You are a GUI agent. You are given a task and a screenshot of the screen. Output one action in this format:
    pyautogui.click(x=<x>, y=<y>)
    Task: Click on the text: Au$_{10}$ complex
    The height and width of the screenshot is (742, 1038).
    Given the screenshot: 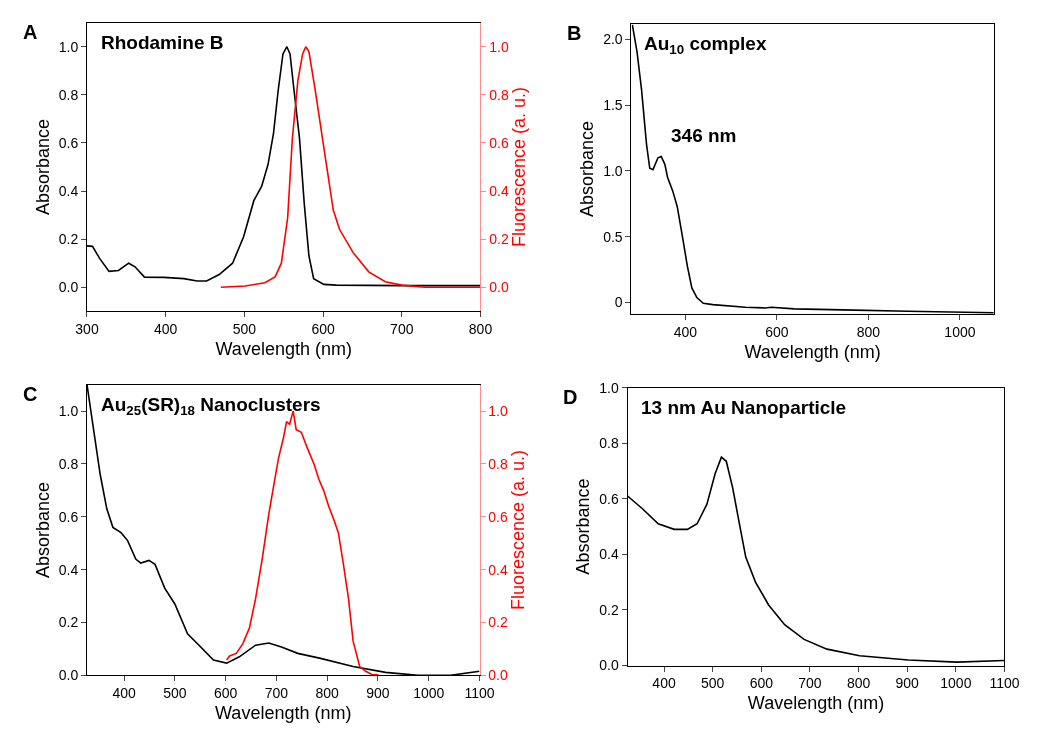 What is the action you would take?
    pyautogui.click(x=705, y=45)
    